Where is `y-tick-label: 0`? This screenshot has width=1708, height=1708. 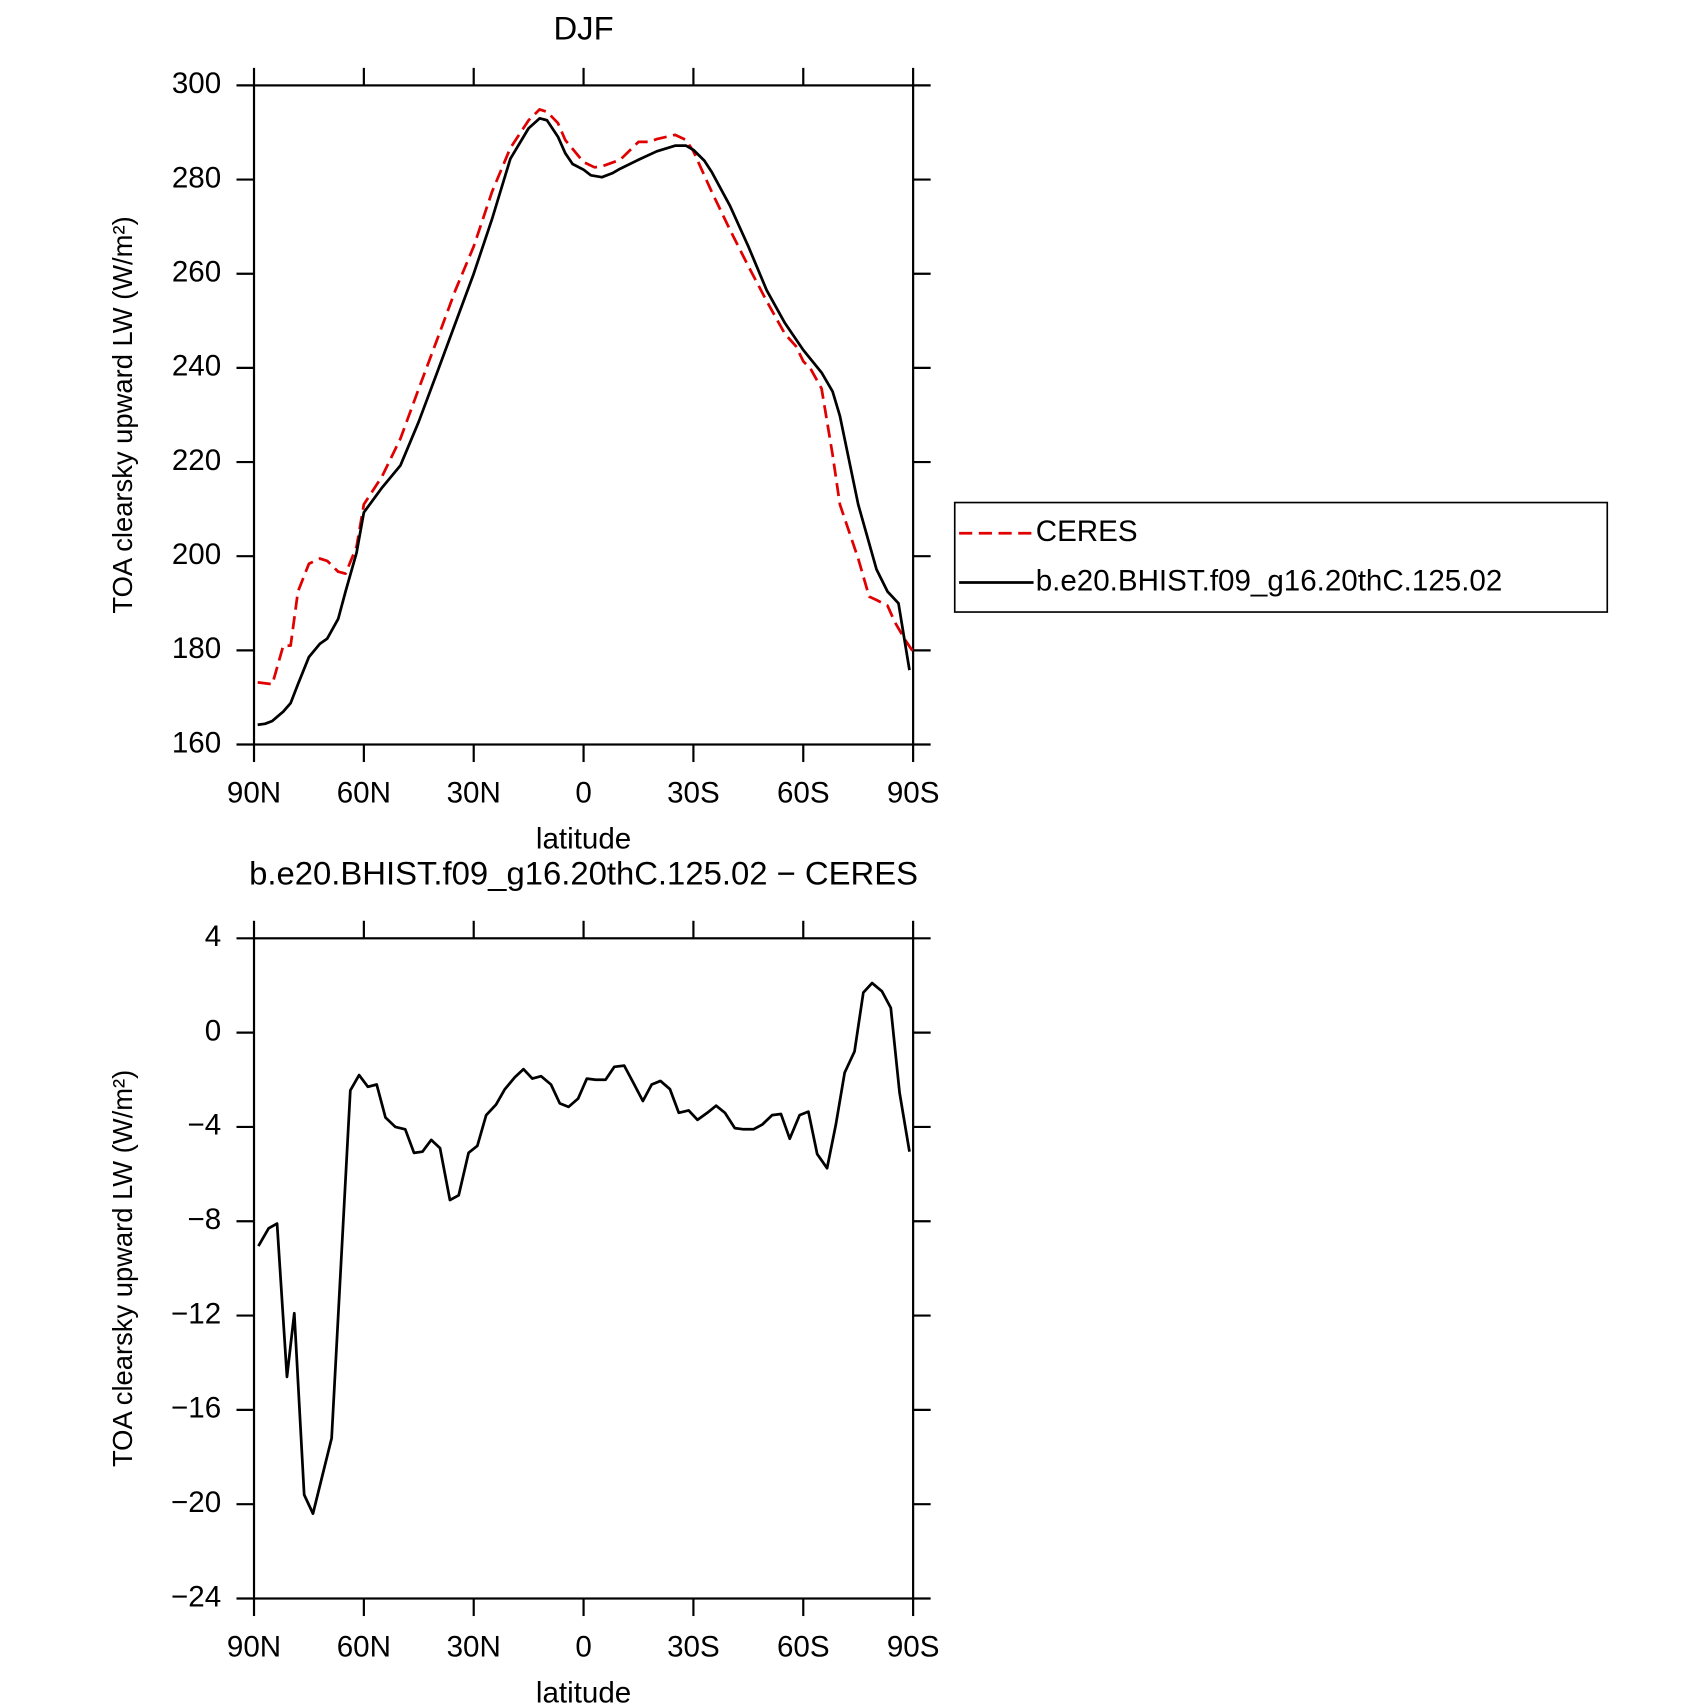 y-tick-label: 0 is located at coordinates (213, 1030).